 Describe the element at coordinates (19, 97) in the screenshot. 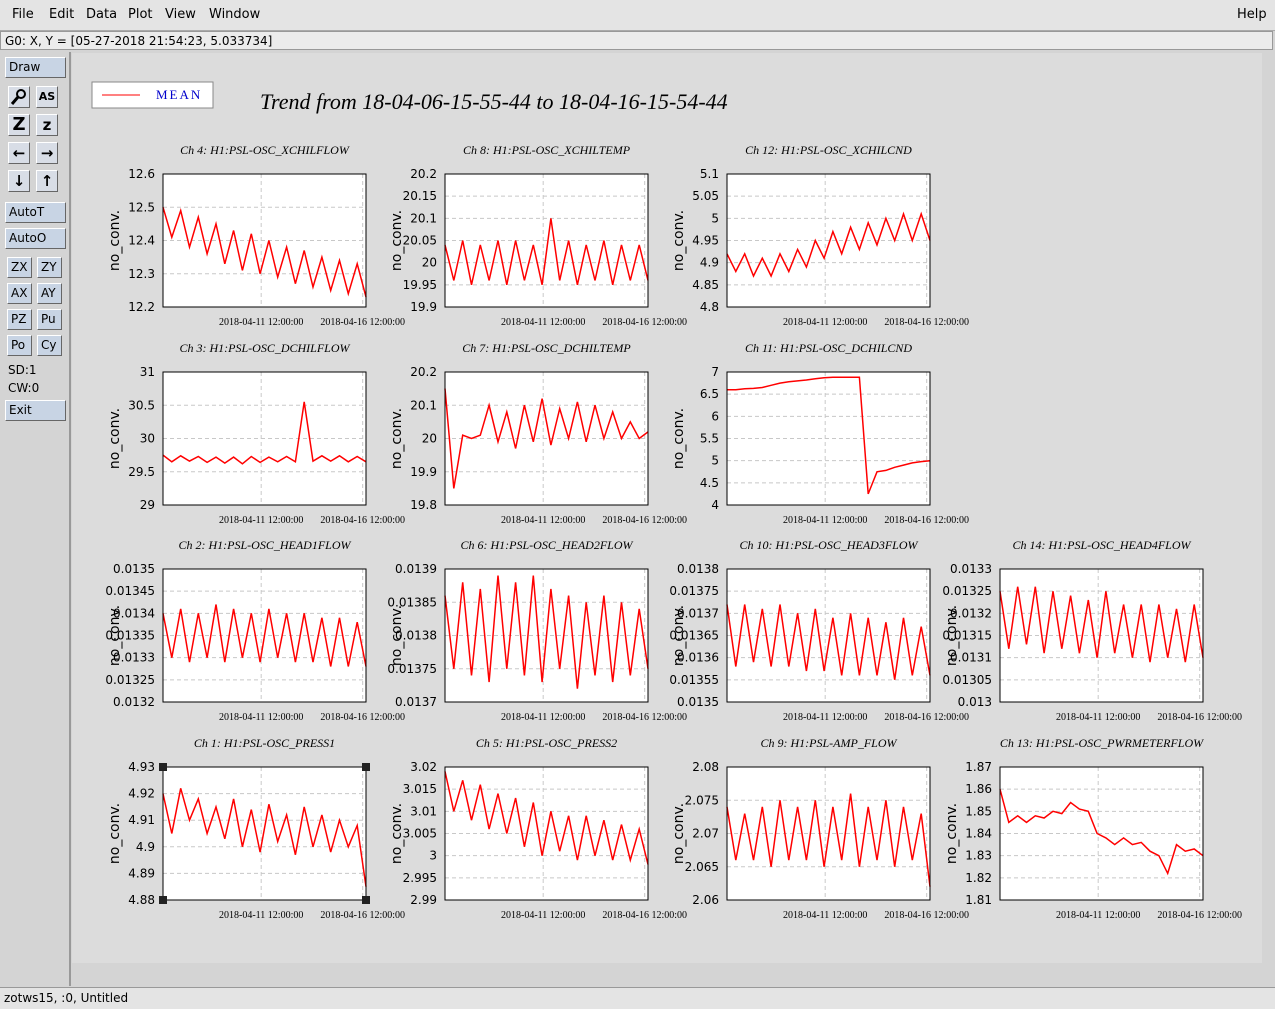

I see `zoom-tool` at that location.